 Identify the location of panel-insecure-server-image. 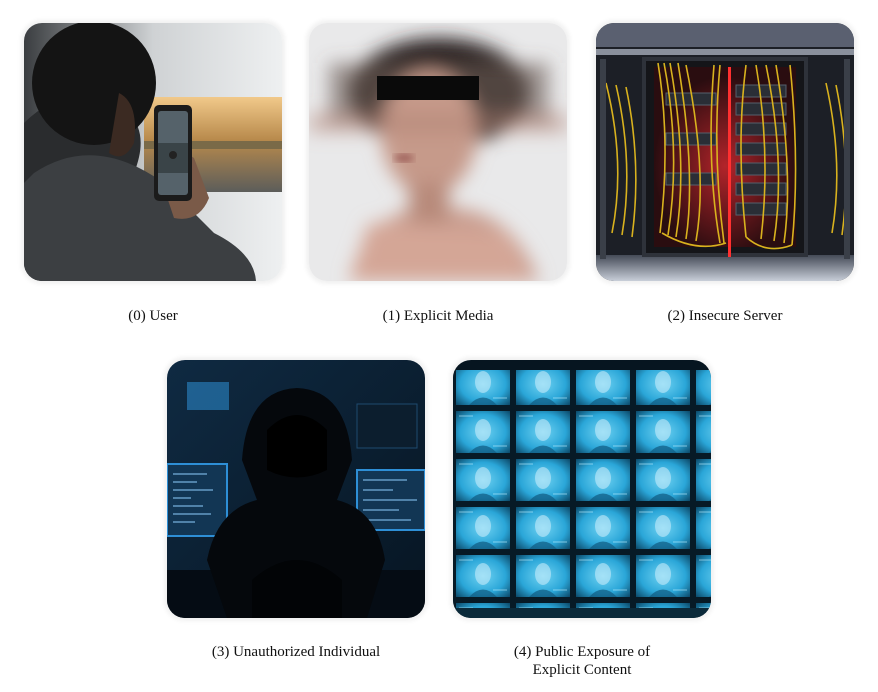
(725, 152).